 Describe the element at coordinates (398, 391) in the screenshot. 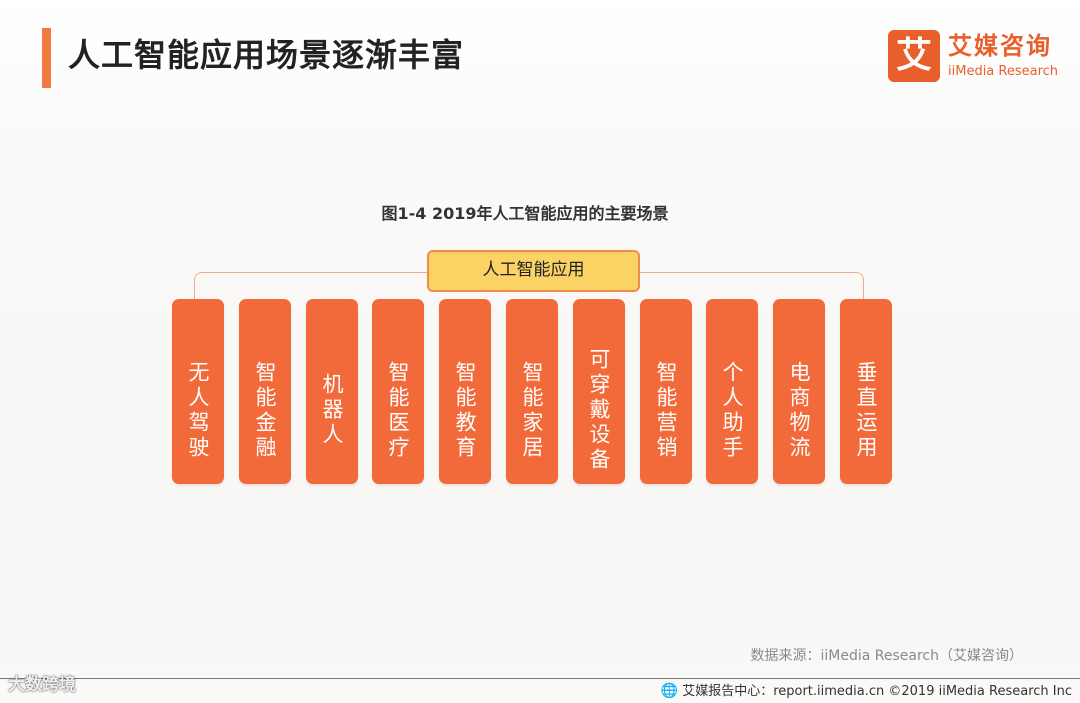

I see `branch-node: 智能医疗` at that location.